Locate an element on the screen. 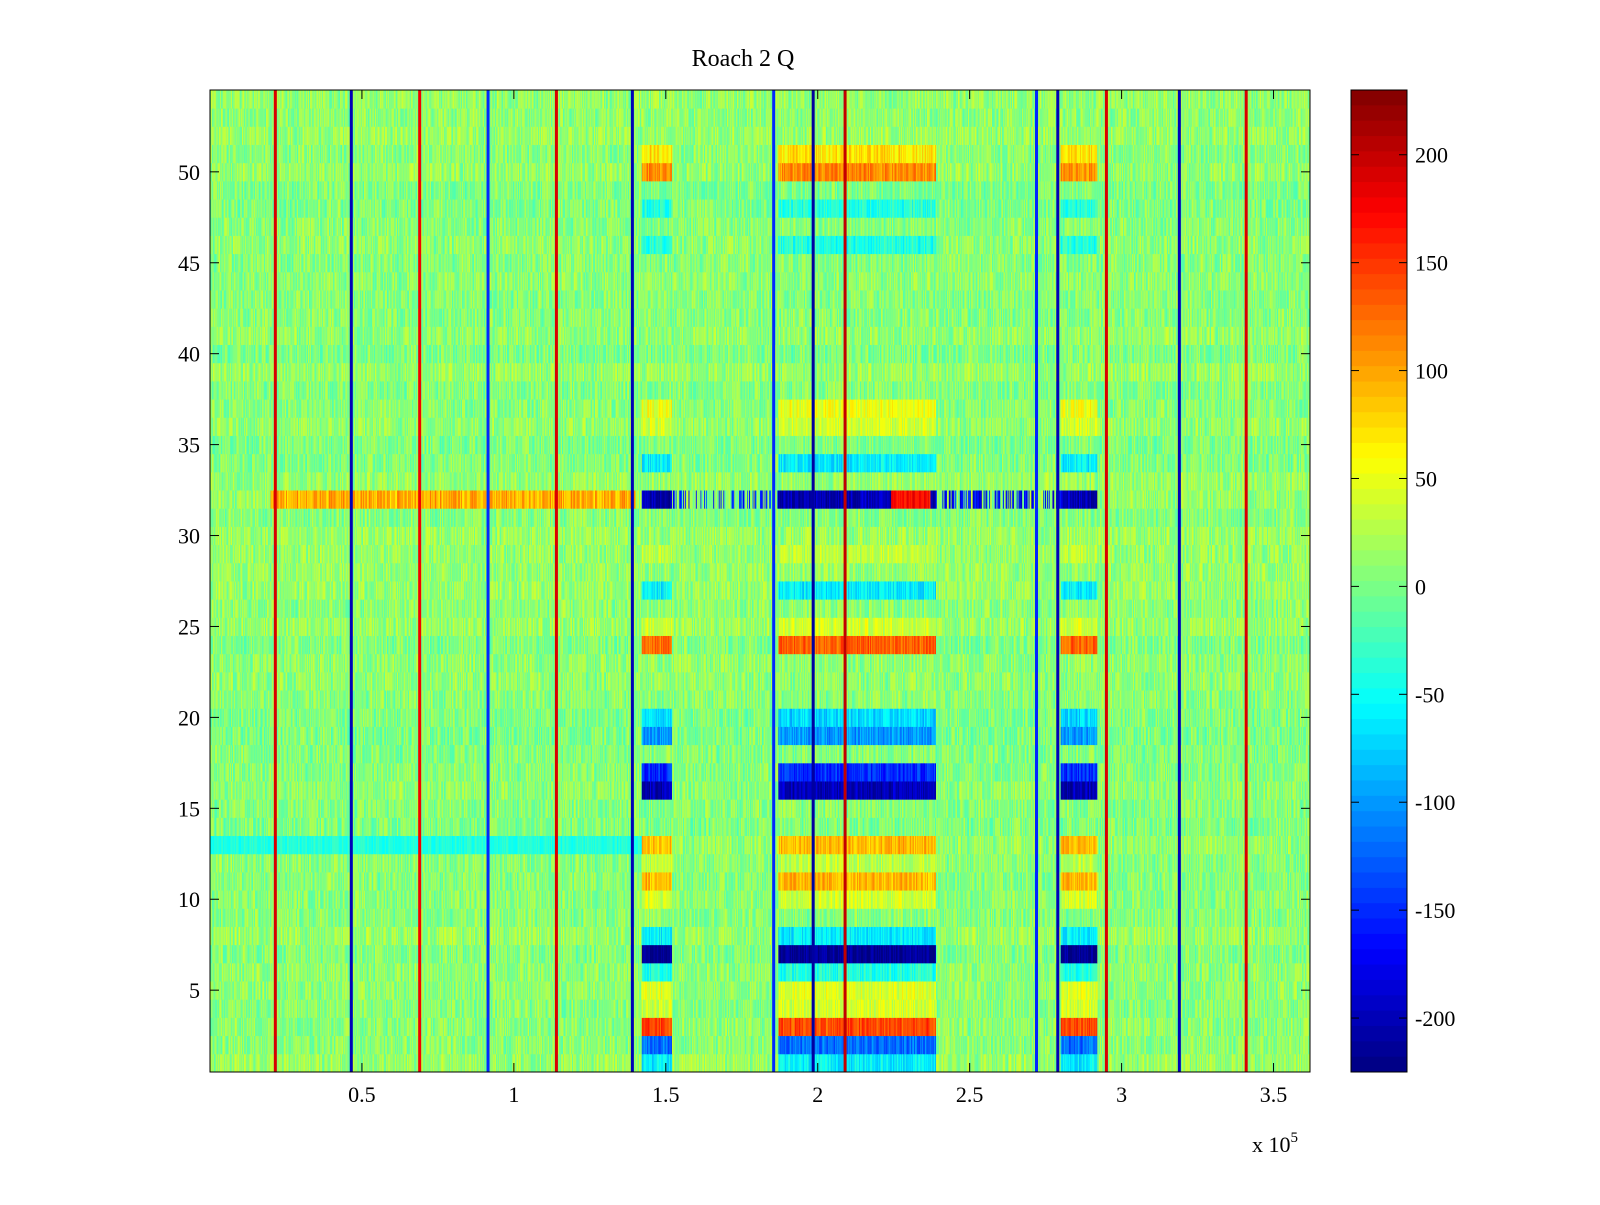 This screenshot has width=1600, height=1205. chart-title: Roach 2 Q is located at coordinates (743, 59).